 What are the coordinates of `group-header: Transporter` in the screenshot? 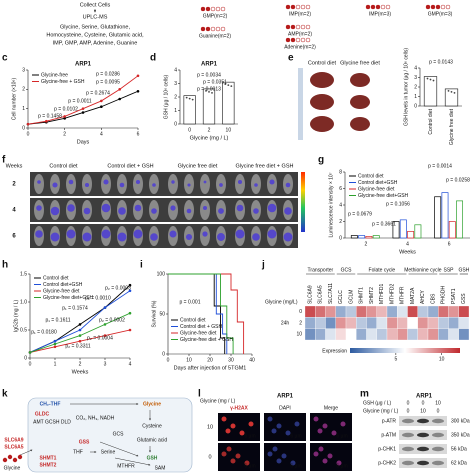 It's located at (321, 270).